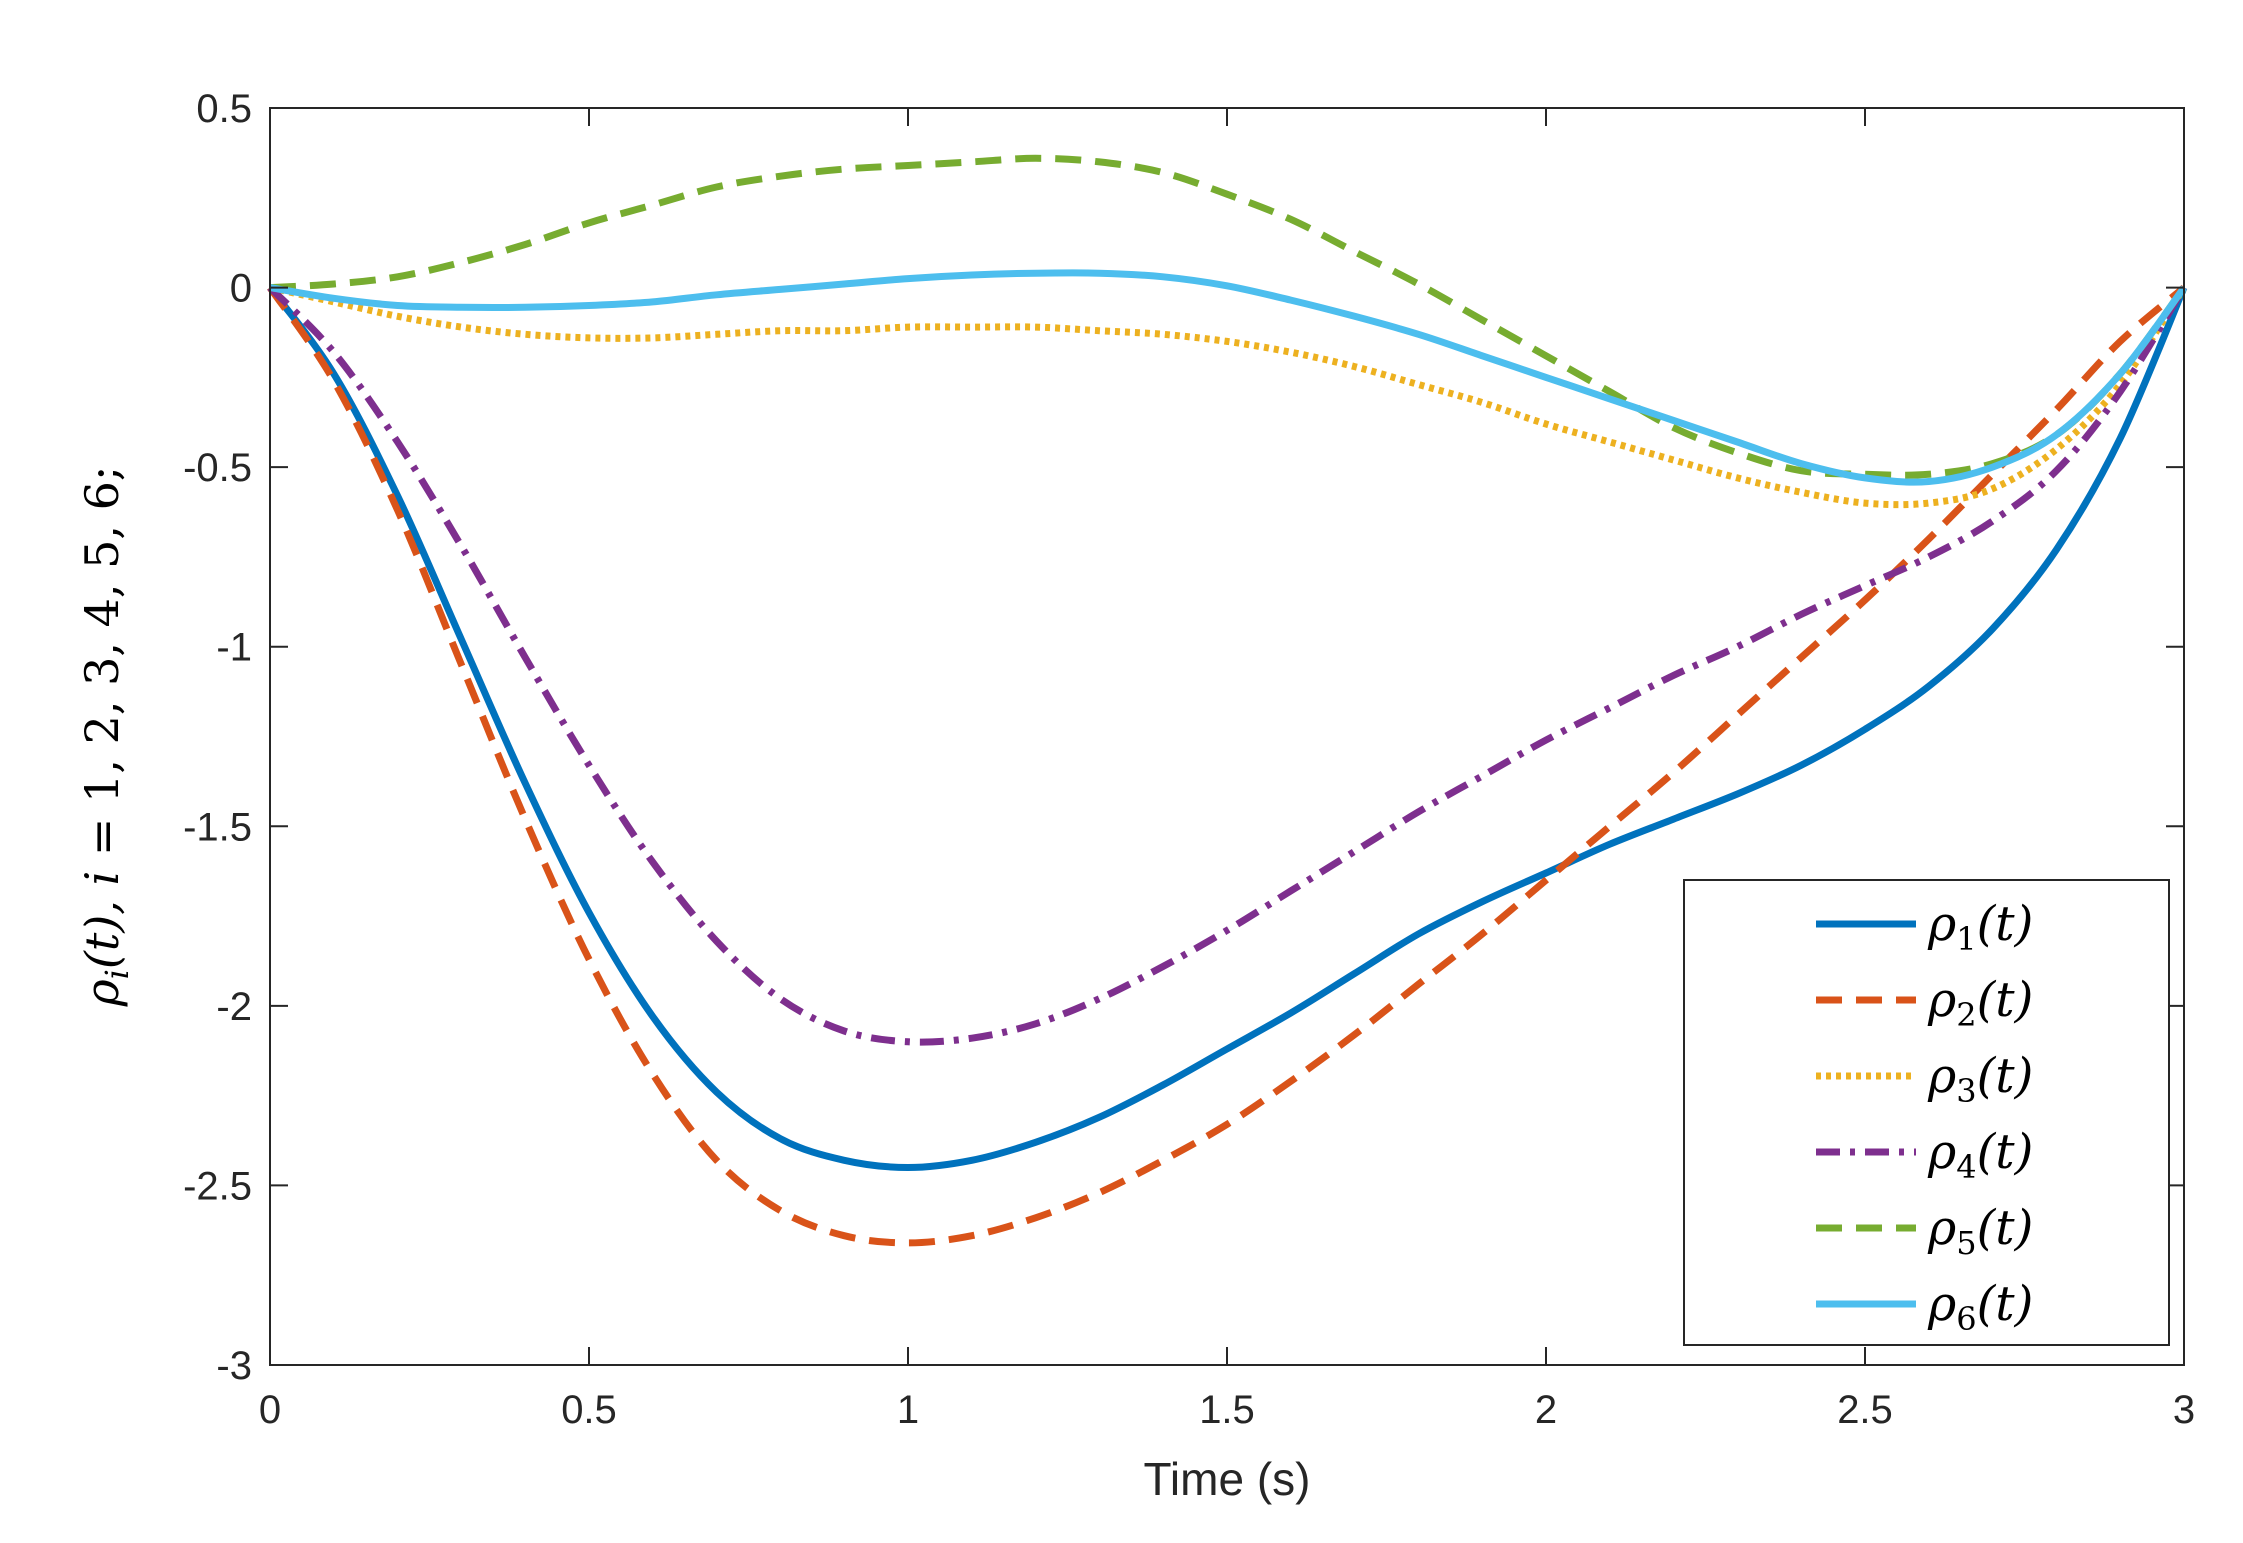 The width and height of the screenshot is (2243, 1543). I want to click on x-tick-label: 3, so click(2184, 1410).